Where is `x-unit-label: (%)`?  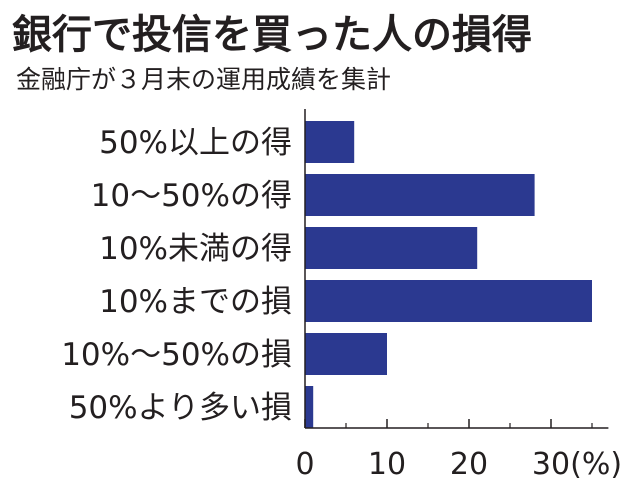
x-unit-label: (%) is located at coordinates (596, 464).